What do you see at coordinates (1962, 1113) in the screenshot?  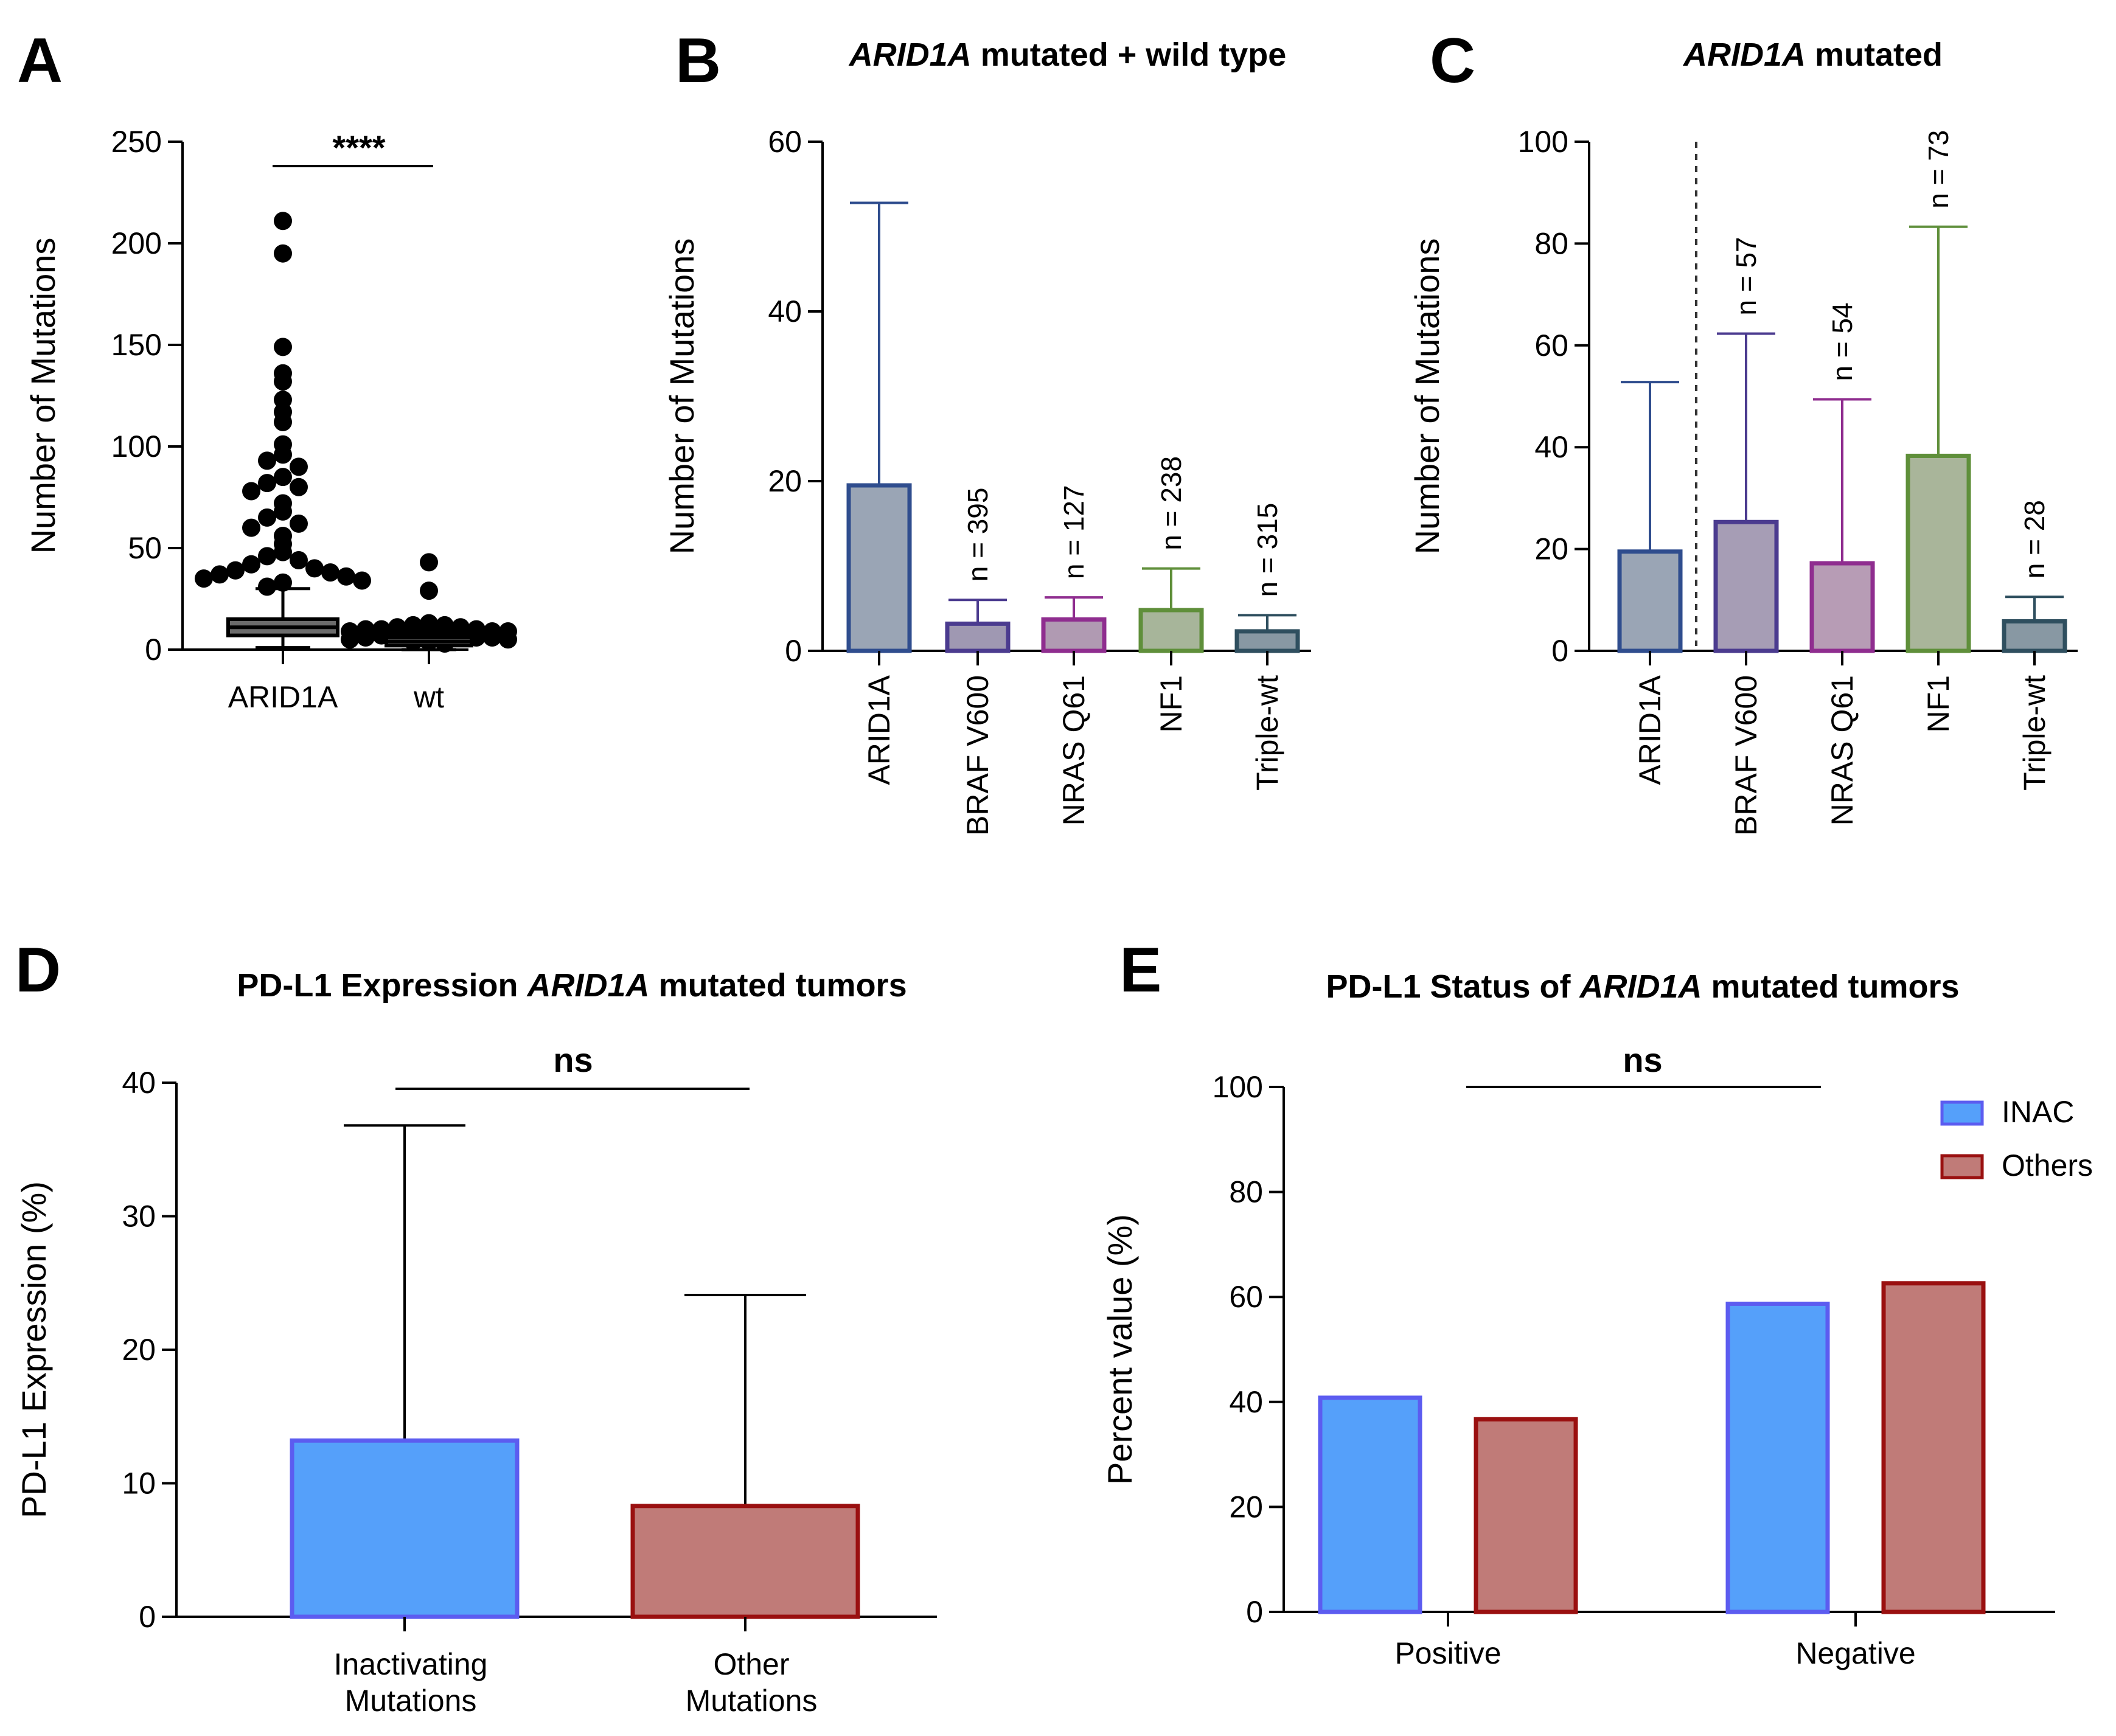 I see `e-legend-swatch-inac` at bounding box center [1962, 1113].